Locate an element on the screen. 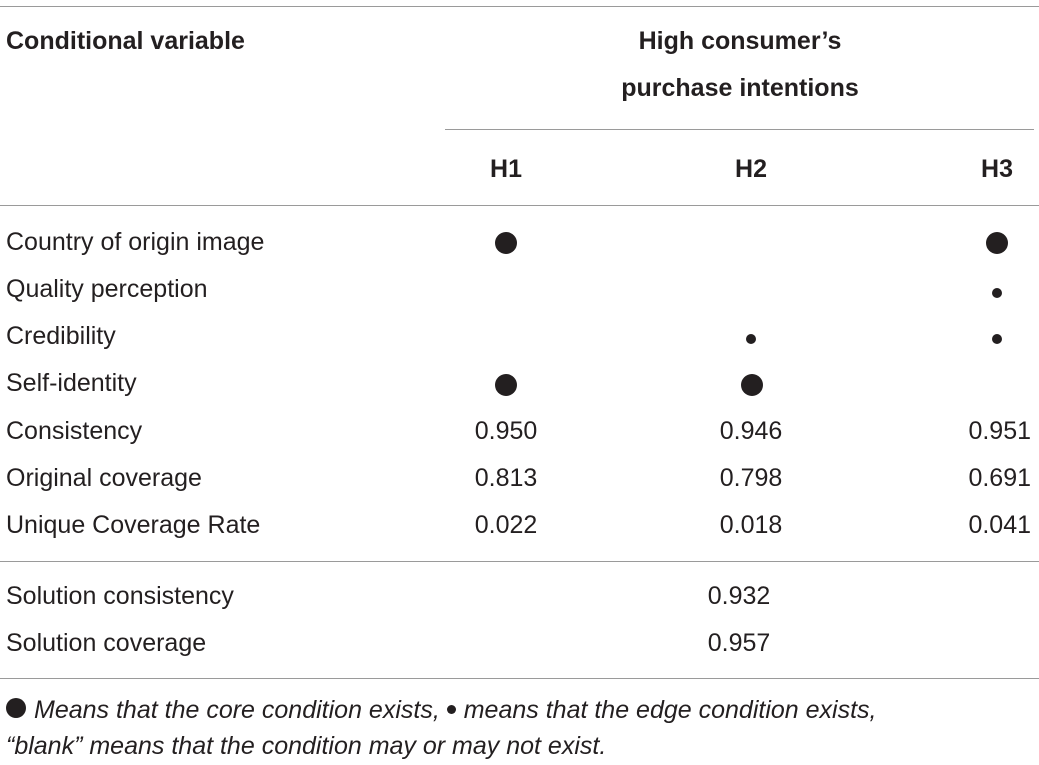 This screenshot has width=1039, height=765. row-label: Quality perception is located at coordinates (107, 289).